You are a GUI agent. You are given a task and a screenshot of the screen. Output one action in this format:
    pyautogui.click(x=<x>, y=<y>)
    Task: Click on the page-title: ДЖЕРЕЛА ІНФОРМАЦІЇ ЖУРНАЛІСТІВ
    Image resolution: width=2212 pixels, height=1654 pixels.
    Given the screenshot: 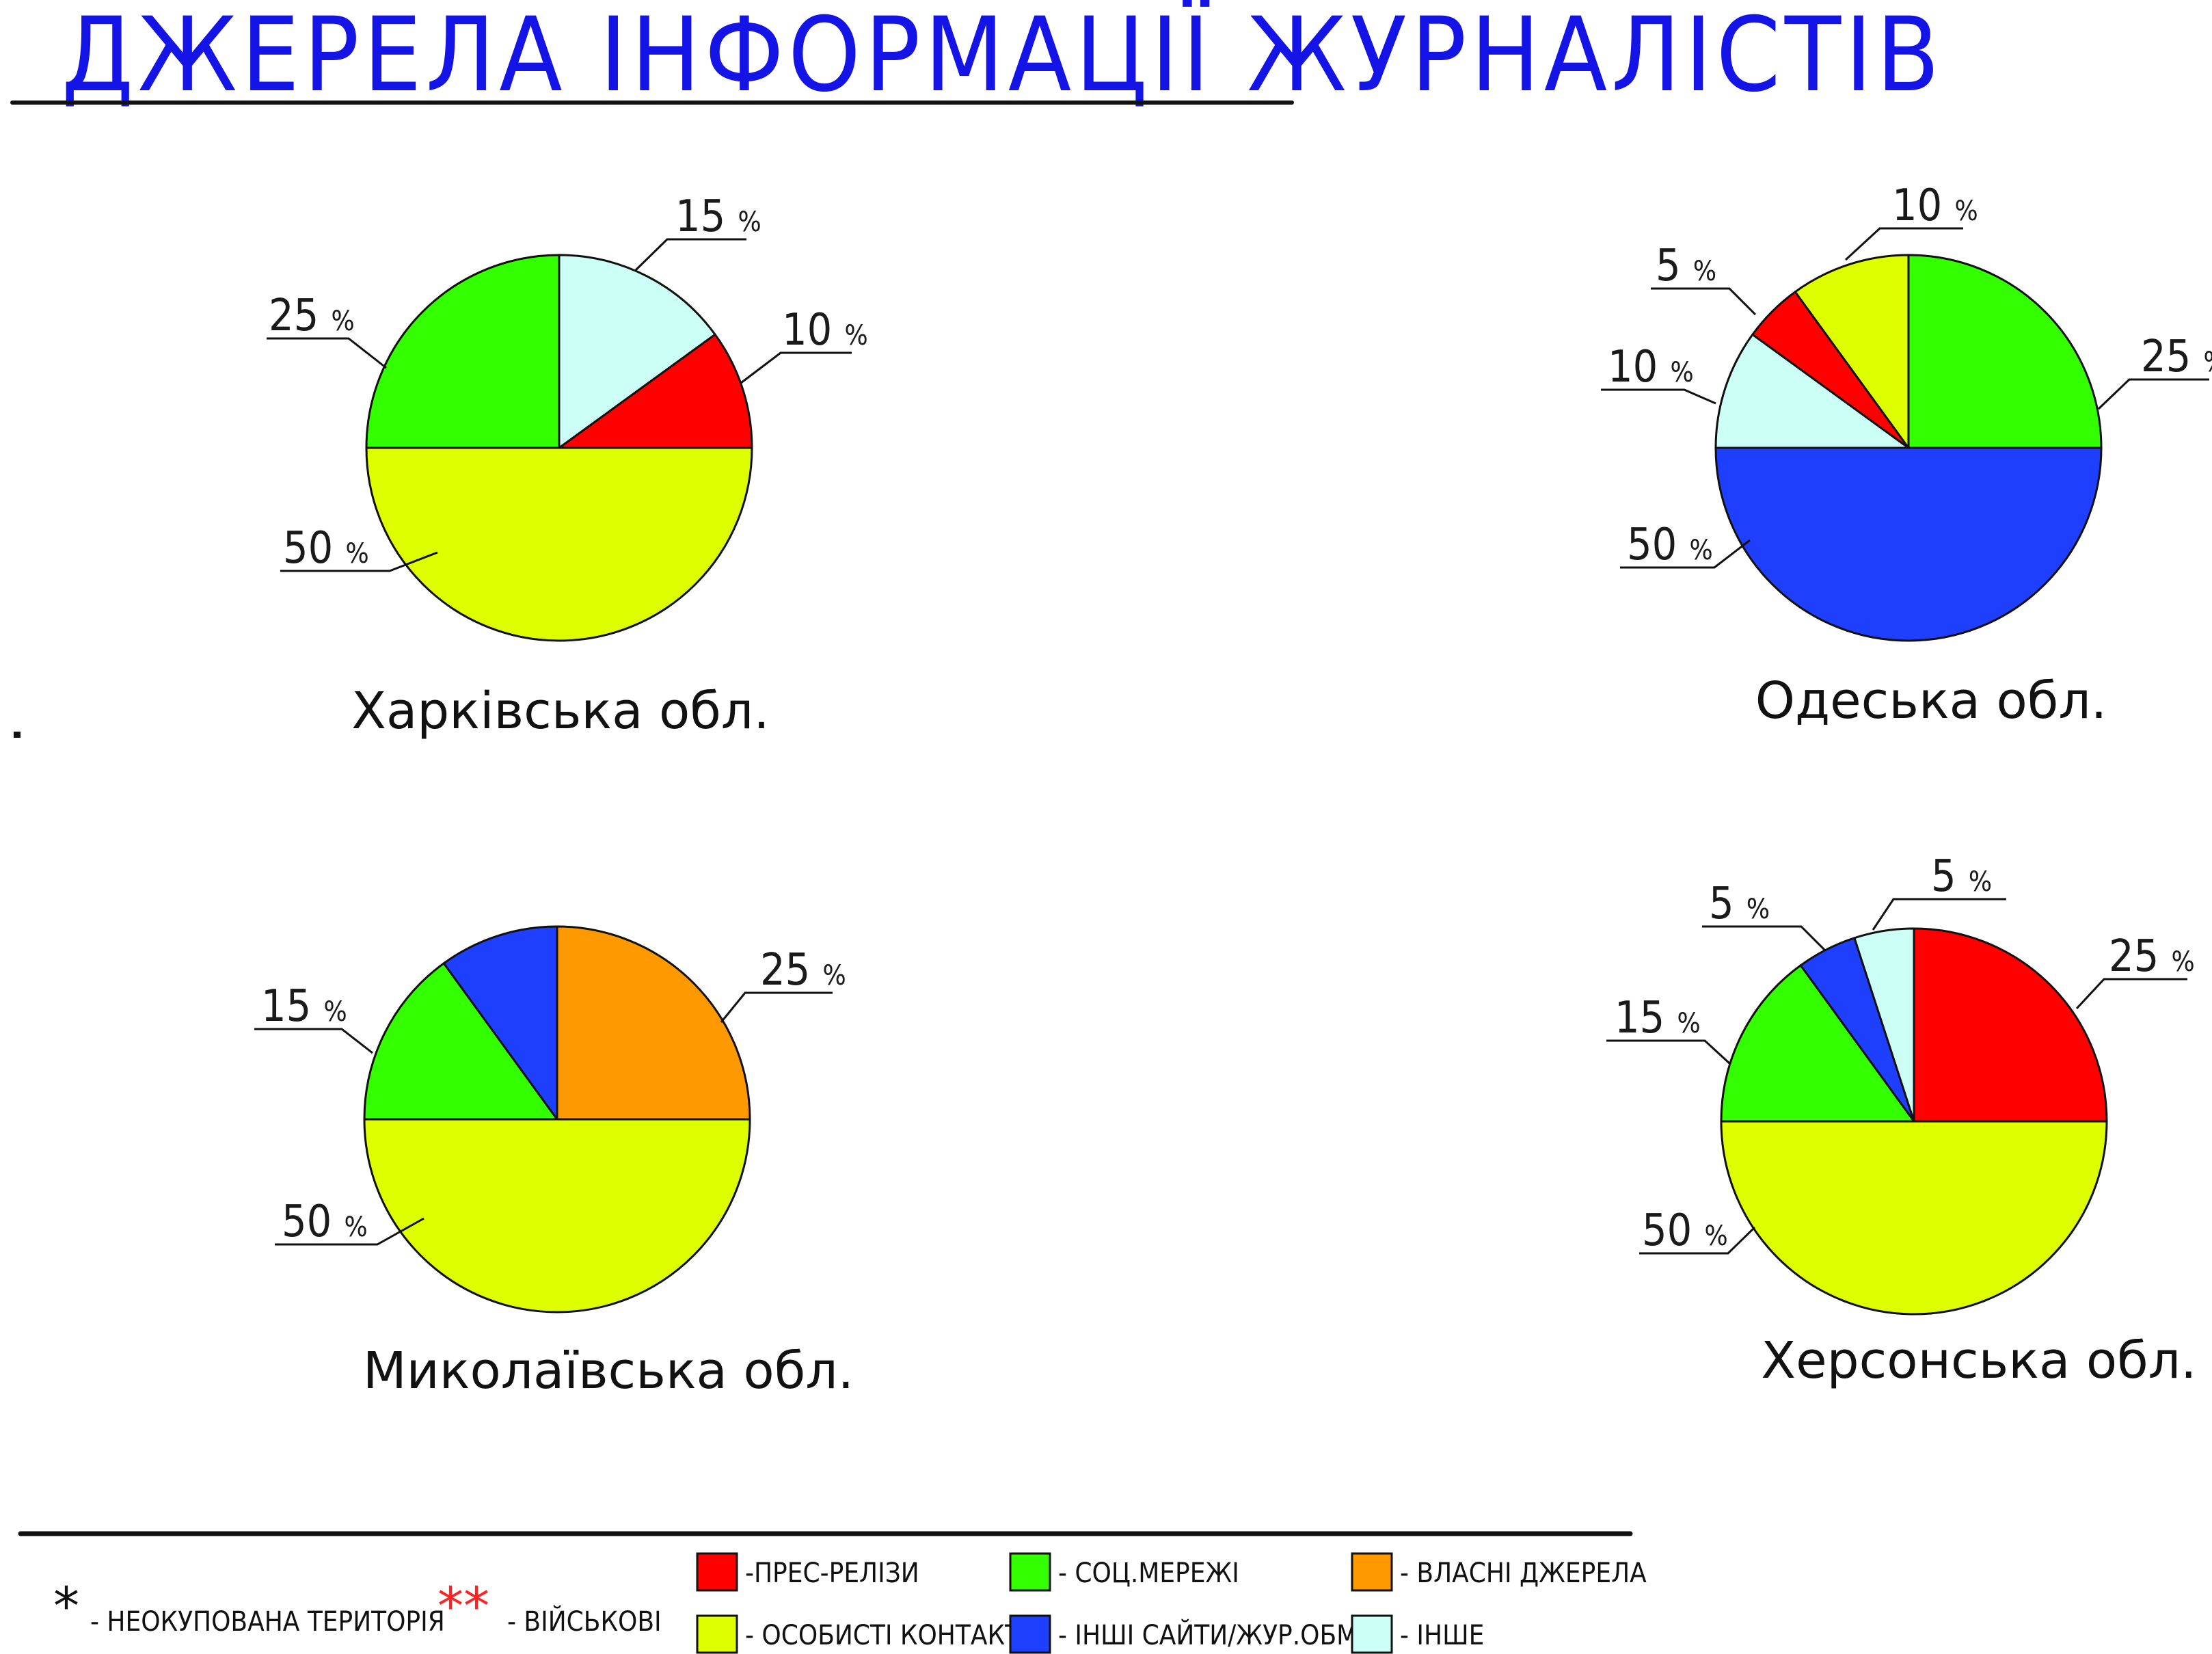 What is the action you would take?
    pyautogui.click(x=1002, y=57)
    